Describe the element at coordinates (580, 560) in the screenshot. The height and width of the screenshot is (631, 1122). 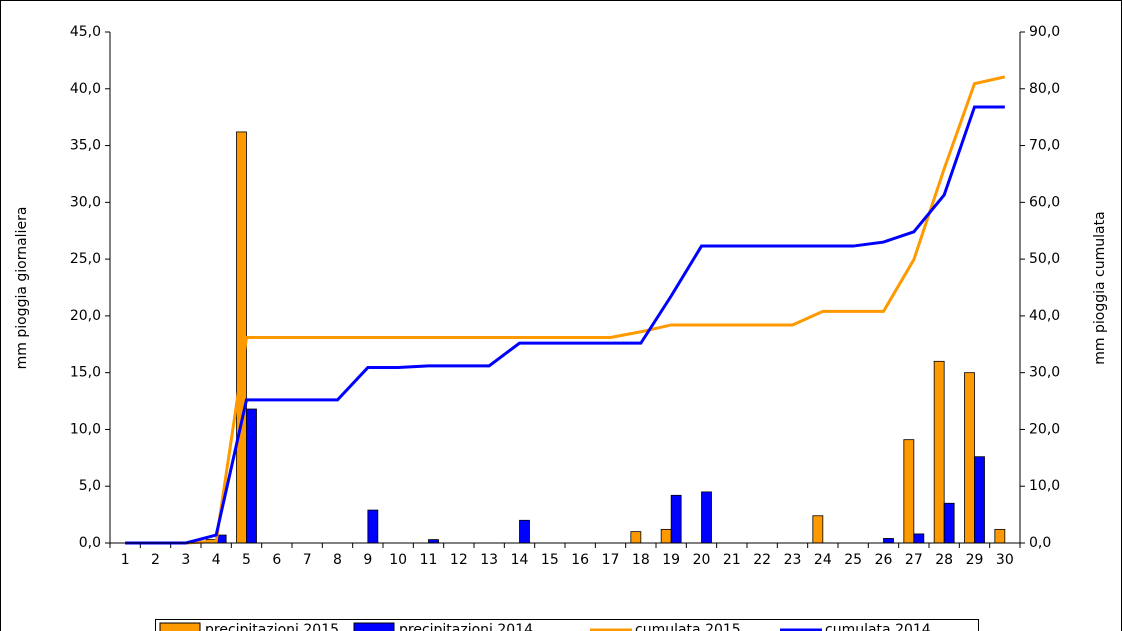
I see `x-tick-label: 16` at that location.